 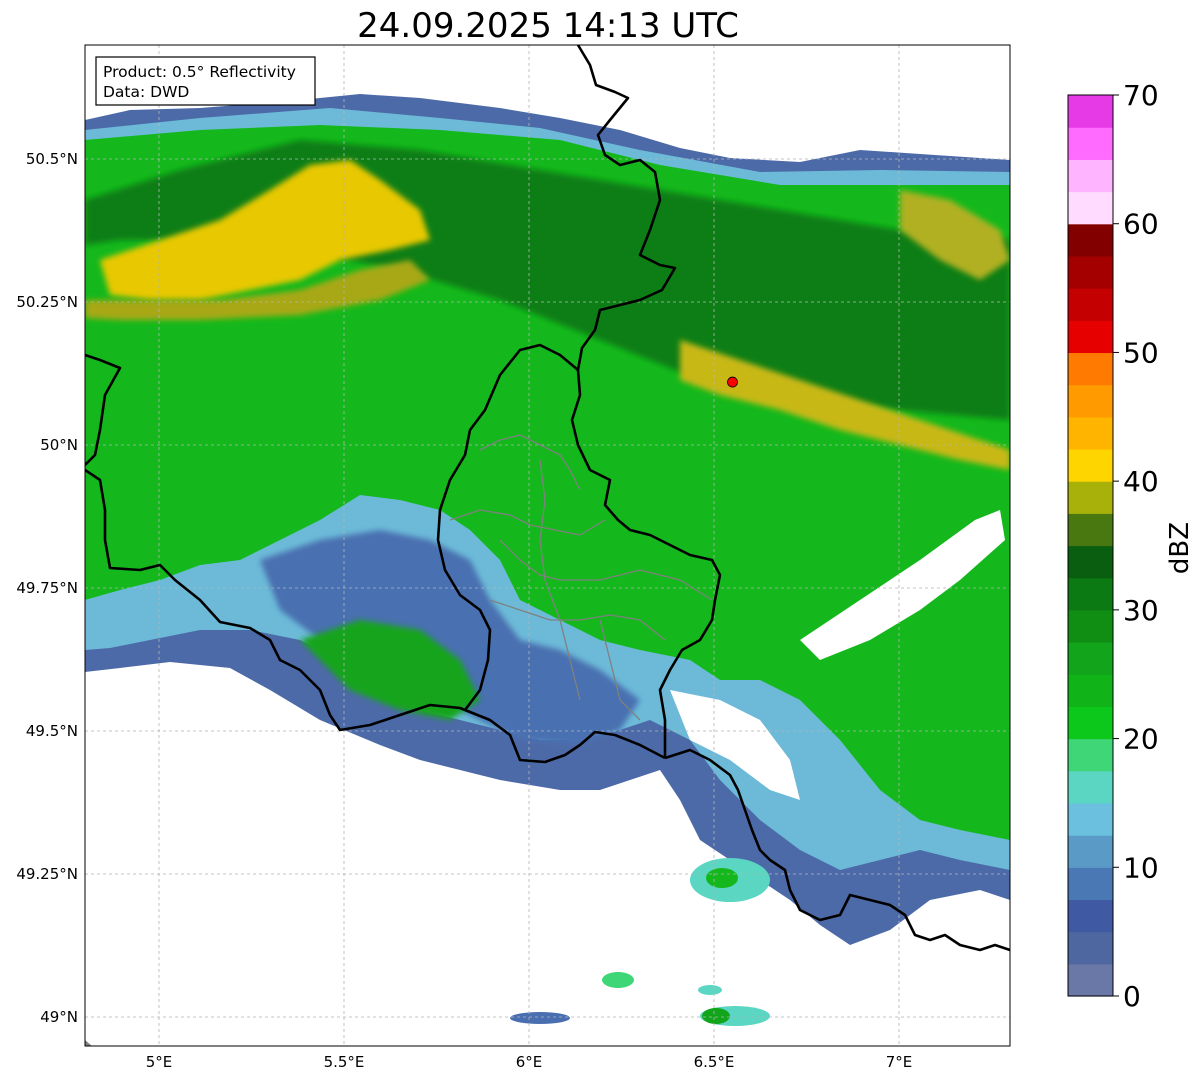 What do you see at coordinates (52, 731) in the screenshot?
I see `lat-tick-label: 49.5°N` at bounding box center [52, 731].